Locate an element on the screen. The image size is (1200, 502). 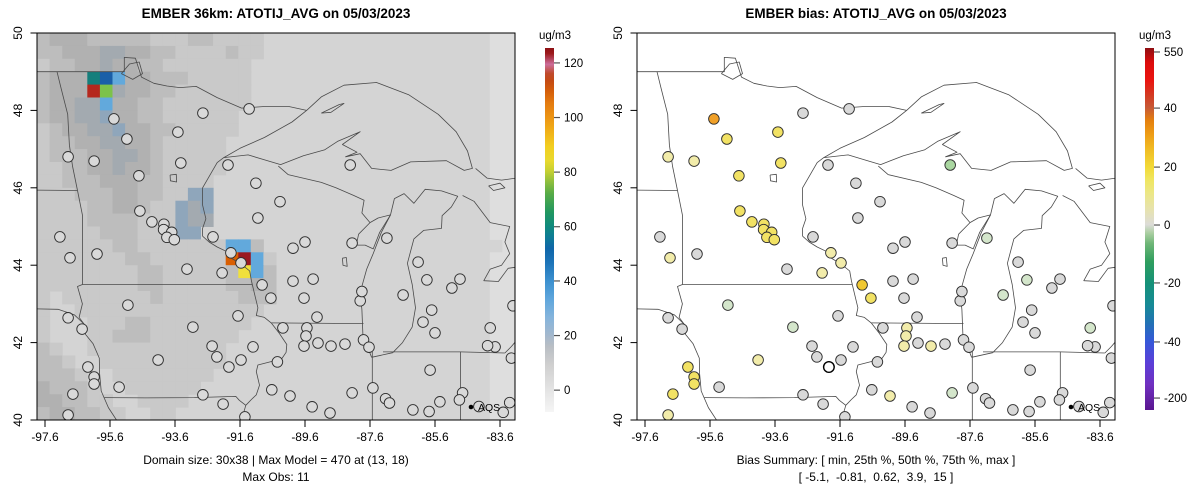
y-axis: 40 42 44 46 48 50 is located at coordinates (624, 226).